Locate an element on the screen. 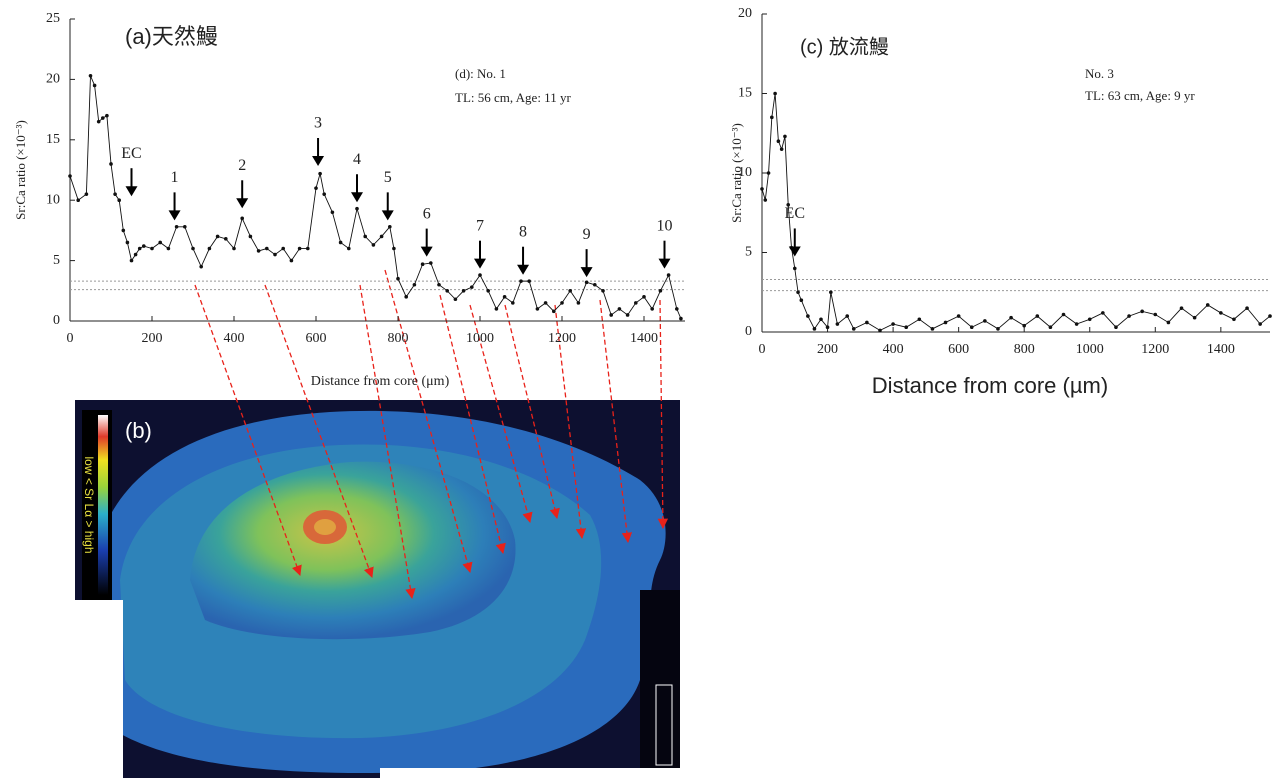  x-tick-label: 1200 is located at coordinates (1155, 349).